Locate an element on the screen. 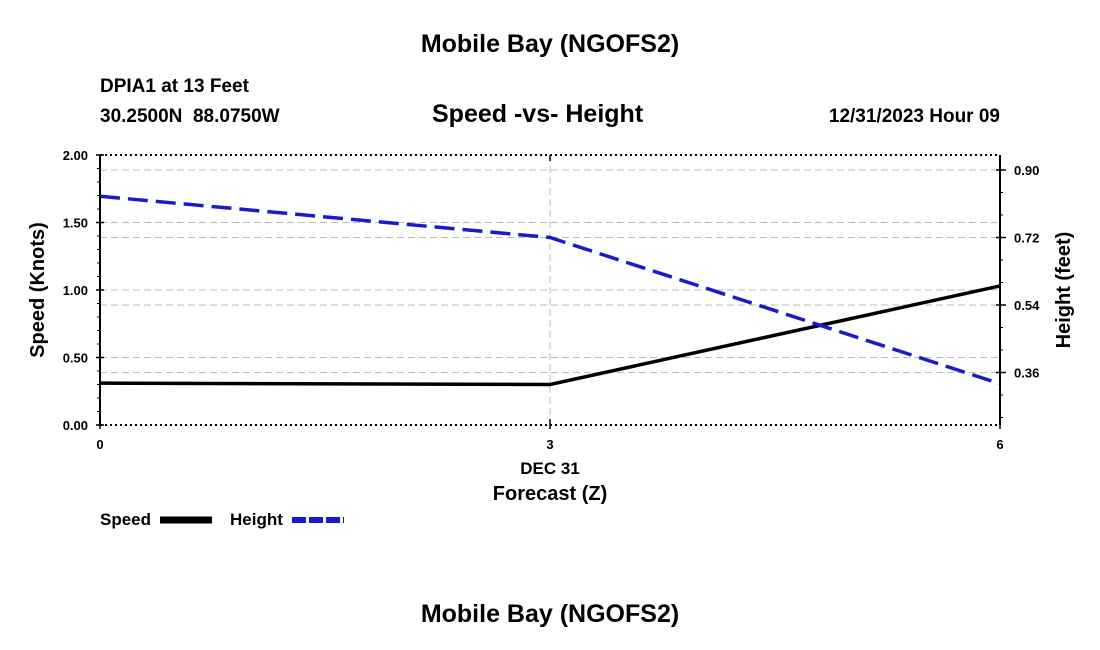 This screenshot has height=650, width=1100. y-tick-label: 1.50 is located at coordinates (75, 223).